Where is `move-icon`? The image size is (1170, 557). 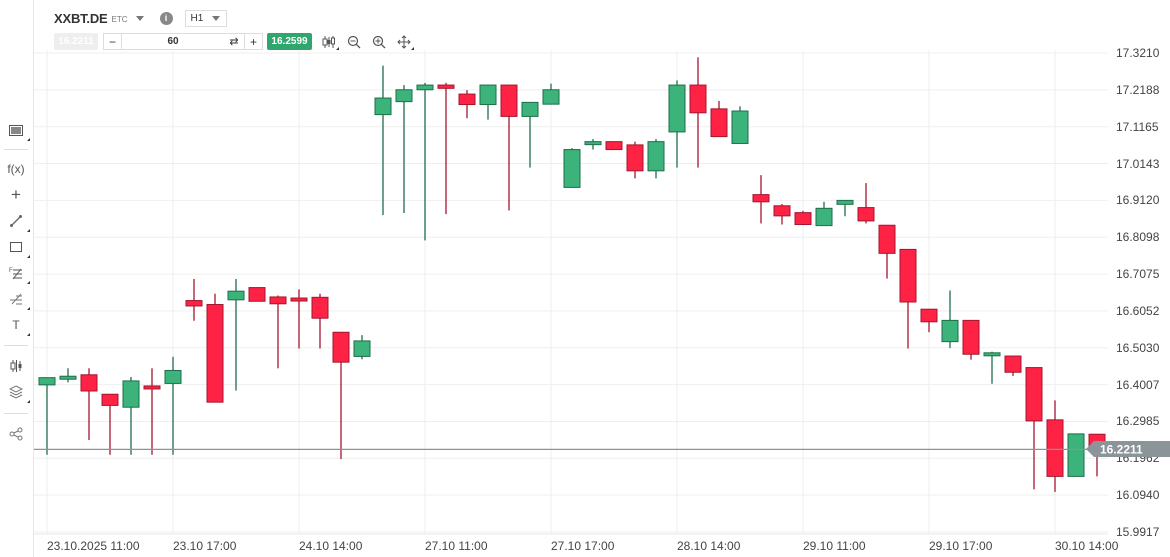 move-icon is located at coordinates (404, 41).